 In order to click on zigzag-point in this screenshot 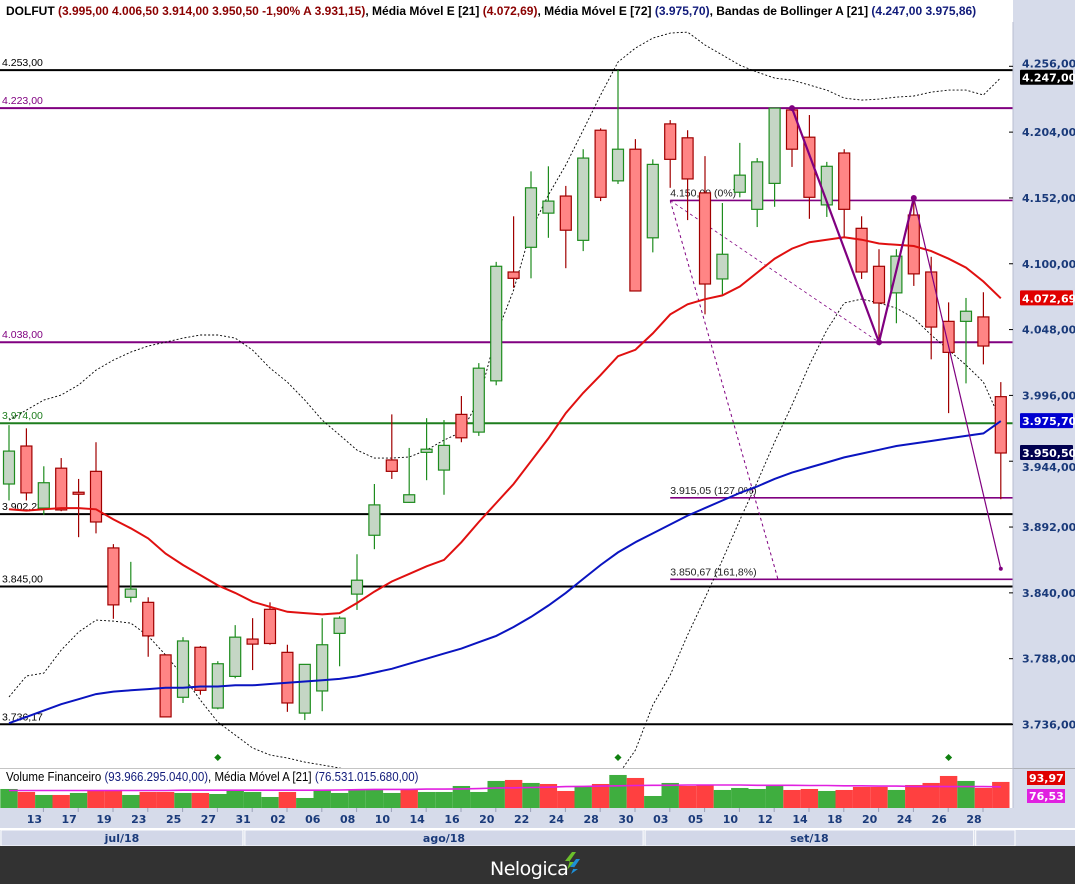, I will do `click(879, 342)`.